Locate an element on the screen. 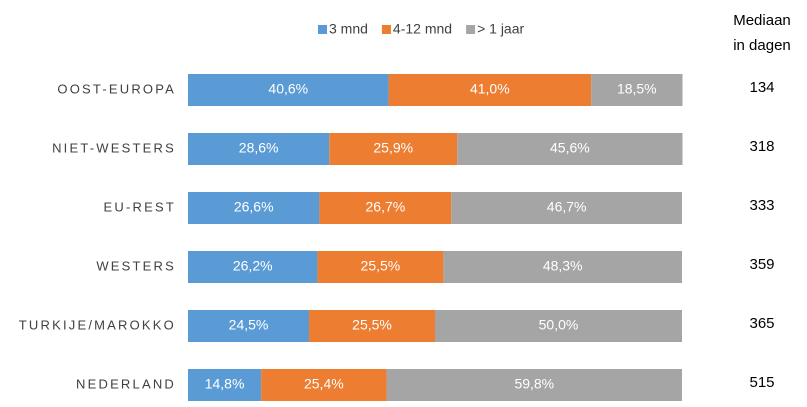 The width and height of the screenshot is (807, 407). category-label: OOST-EUROPA is located at coordinates (116, 88).